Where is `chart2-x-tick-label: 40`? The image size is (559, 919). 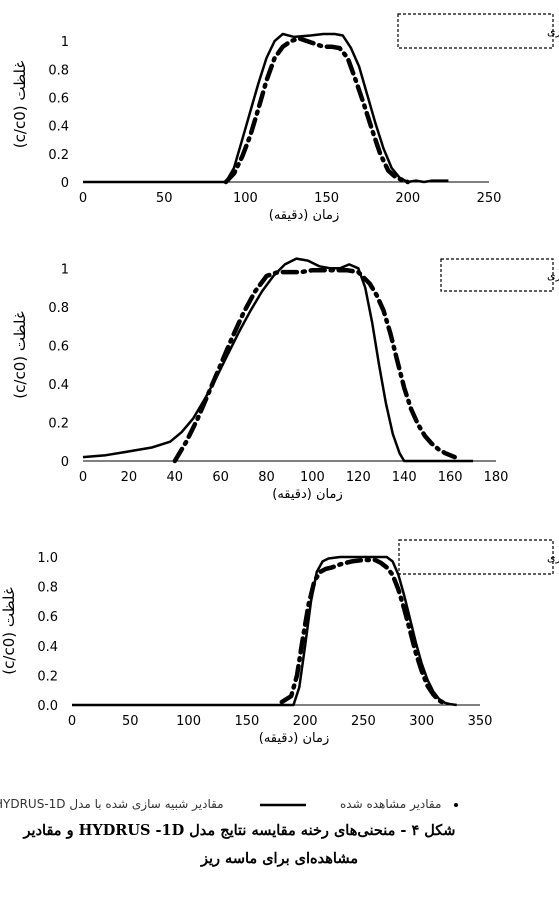 chart2-x-tick-label: 40 is located at coordinates (175, 477).